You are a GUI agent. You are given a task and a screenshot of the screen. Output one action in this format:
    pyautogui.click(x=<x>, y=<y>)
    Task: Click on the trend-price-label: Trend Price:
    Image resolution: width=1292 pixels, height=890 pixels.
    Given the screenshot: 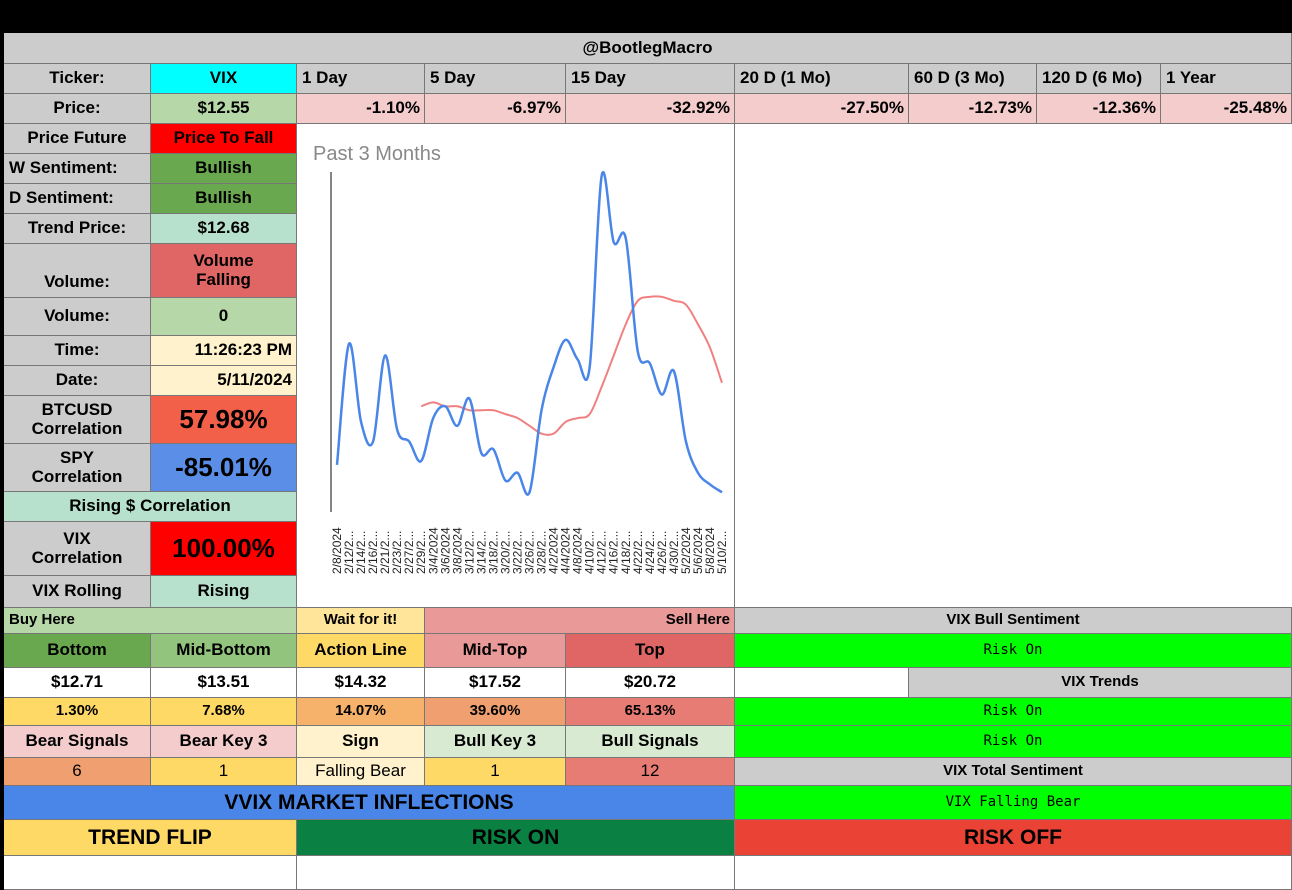 What is the action you would take?
    pyautogui.click(x=77, y=229)
    